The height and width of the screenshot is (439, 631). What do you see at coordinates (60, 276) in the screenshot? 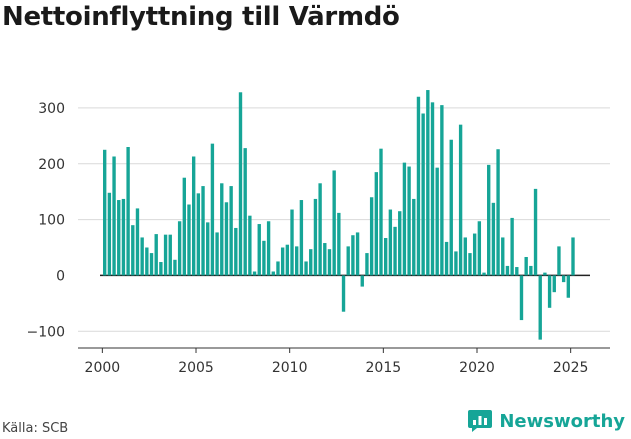
I see `y-tick-label: 0` at bounding box center [60, 276].